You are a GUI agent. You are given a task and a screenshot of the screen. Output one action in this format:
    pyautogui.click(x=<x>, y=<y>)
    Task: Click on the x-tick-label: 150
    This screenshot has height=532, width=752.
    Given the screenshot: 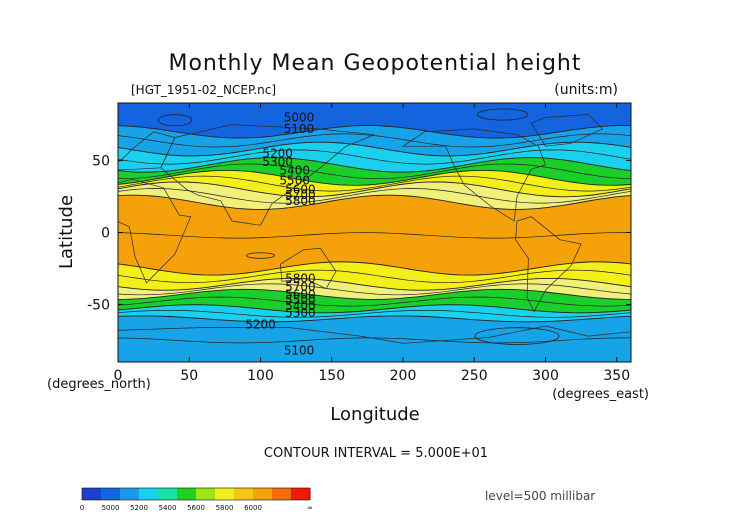 What is the action you would take?
    pyautogui.click(x=331, y=376)
    